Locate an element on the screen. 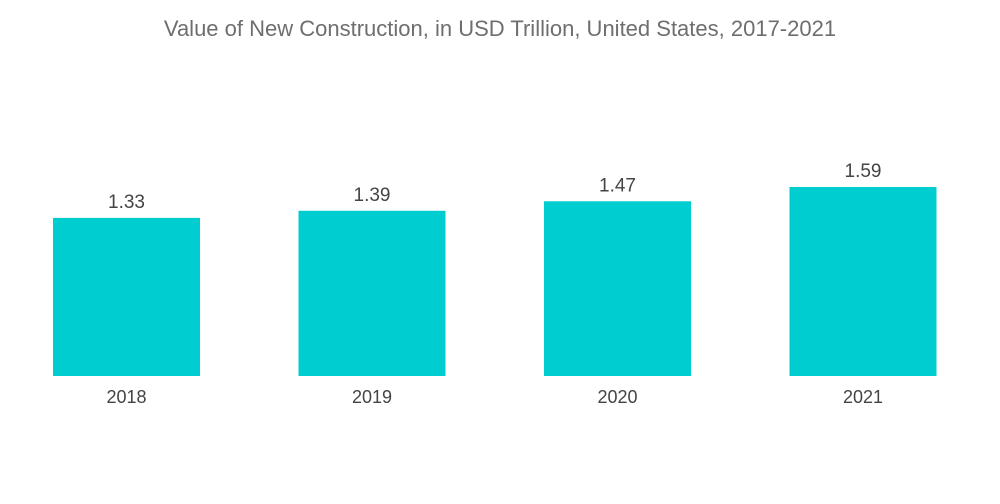 Image resolution: width=1000 pixels, height=504 pixels. value-label-2019: 1.39 is located at coordinates (372, 195).